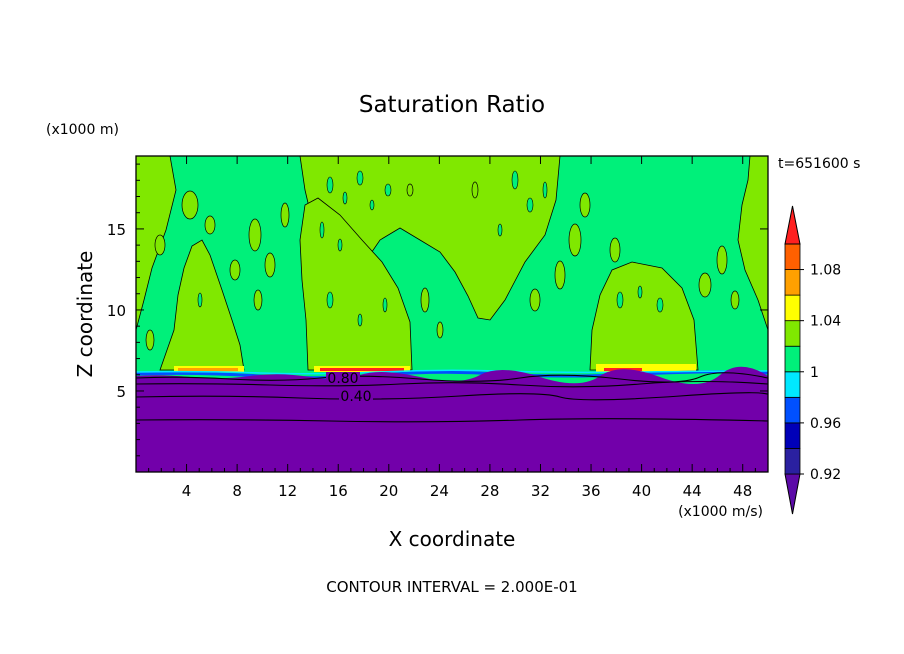 This screenshot has height=654, width=904. Describe the element at coordinates (287, 491) in the screenshot. I see `x-tick-label: 12` at that location.